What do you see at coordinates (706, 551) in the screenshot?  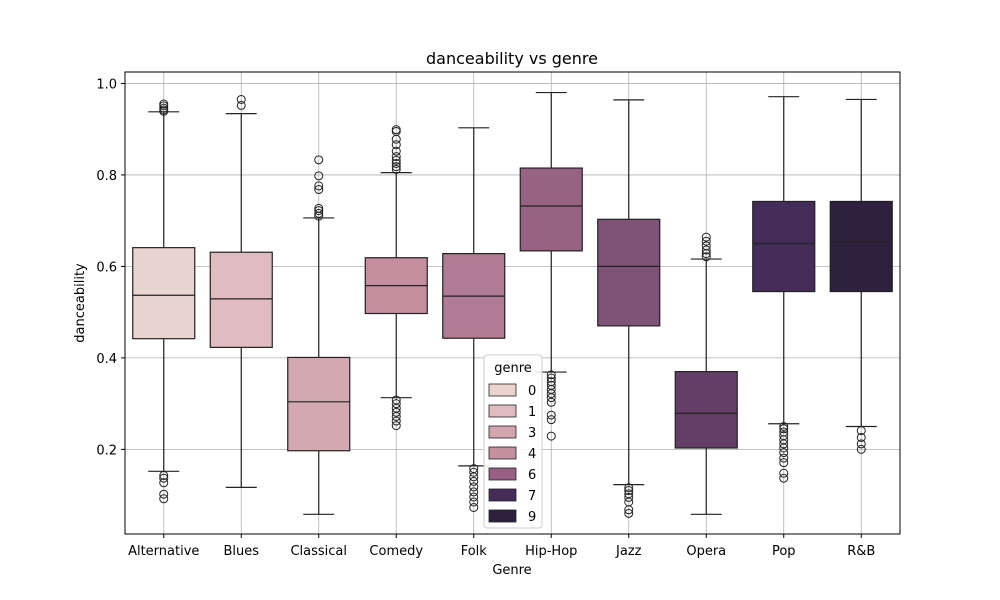 I see `x-tick-label: Opera` at bounding box center [706, 551].